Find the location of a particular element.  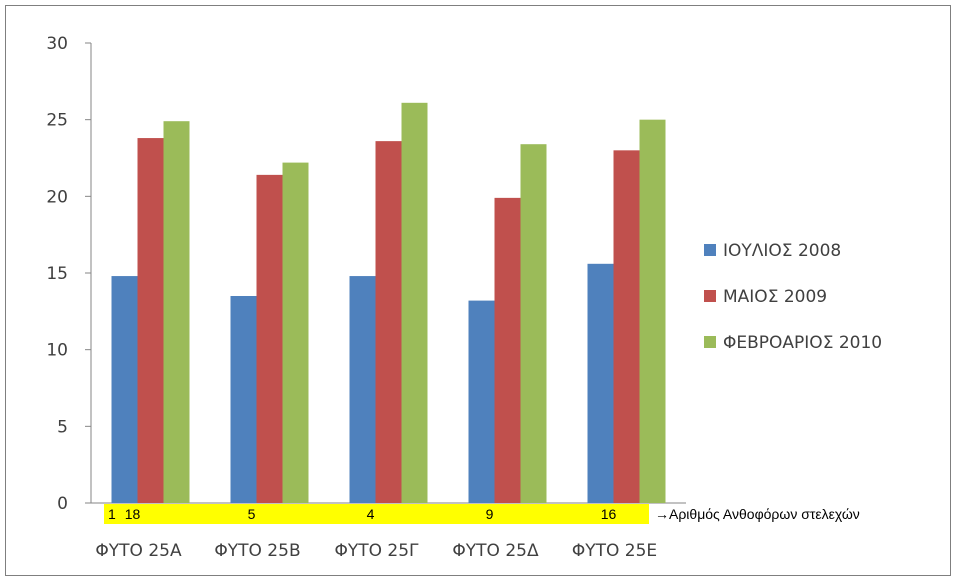

y-tick-label: 5 is located at coordinates (62, 427).